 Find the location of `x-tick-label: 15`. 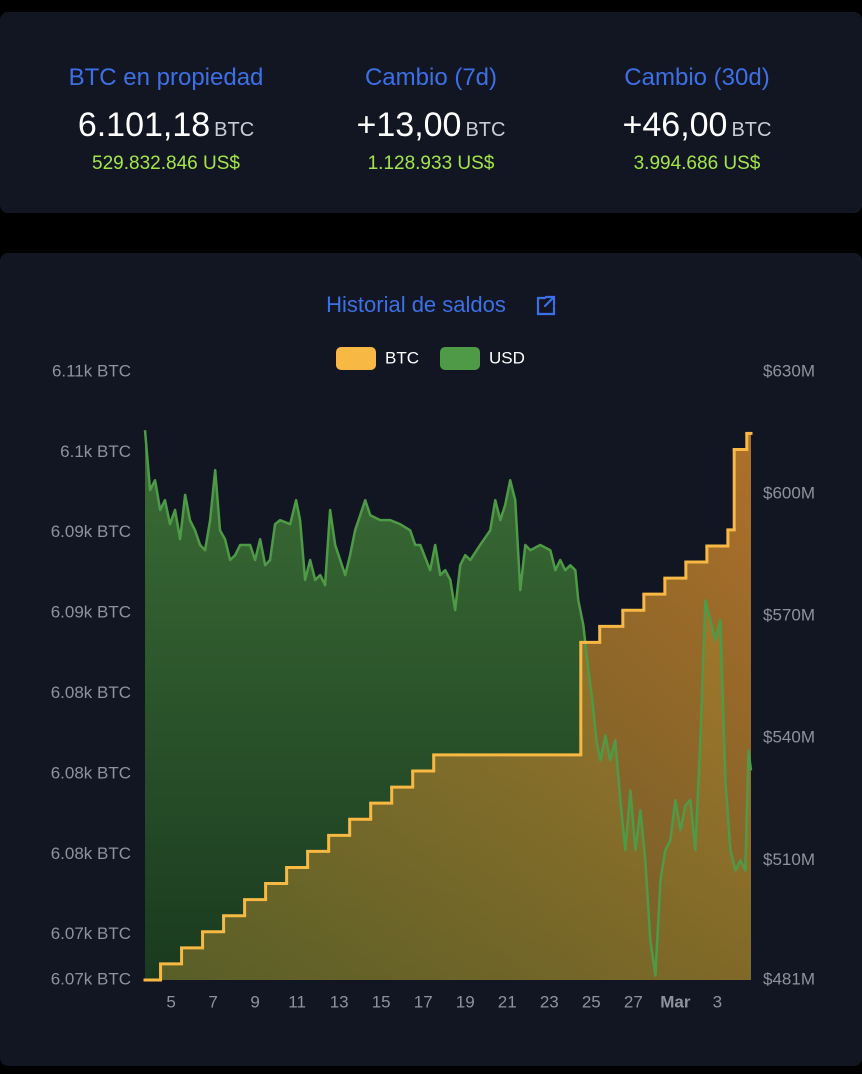

x-tick-label: 15 is located at coordinates (381, 1001).